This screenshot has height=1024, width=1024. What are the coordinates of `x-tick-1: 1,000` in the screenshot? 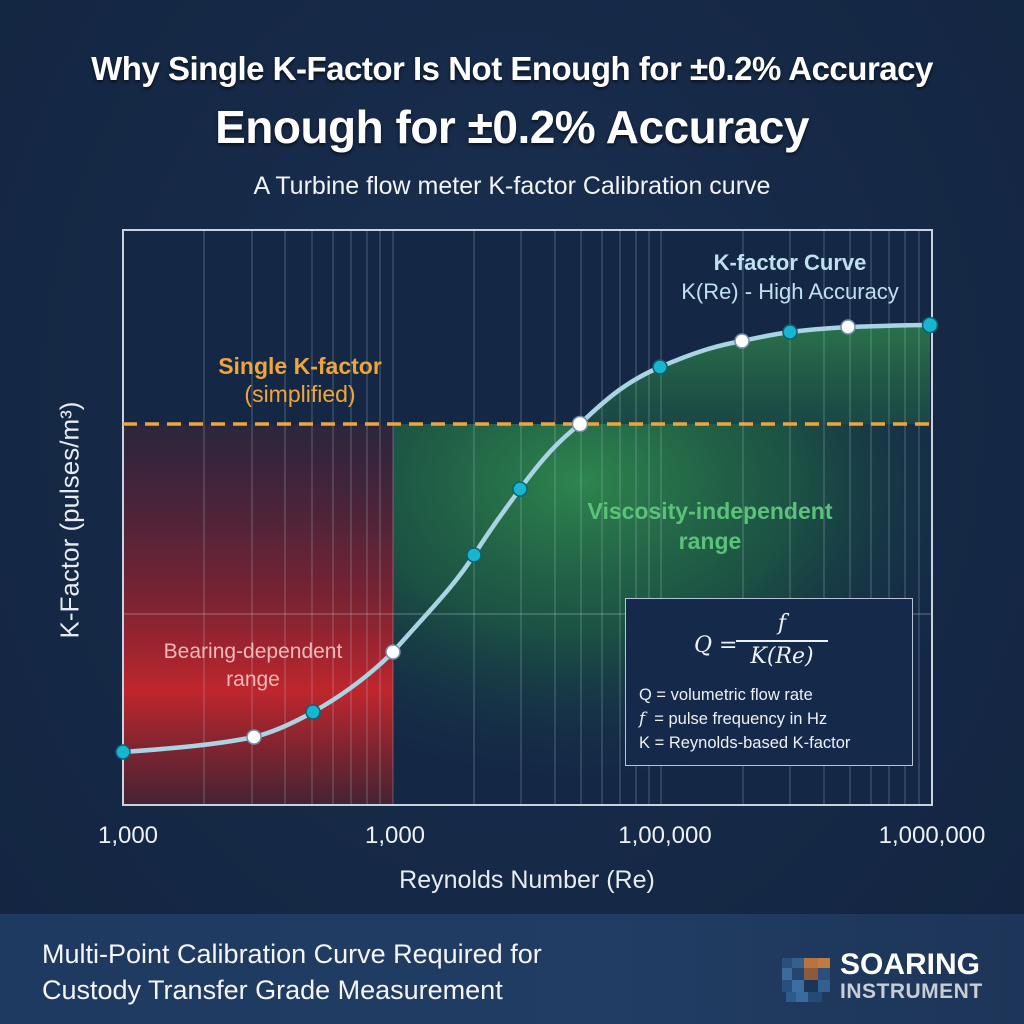 It's located at (128, 835).